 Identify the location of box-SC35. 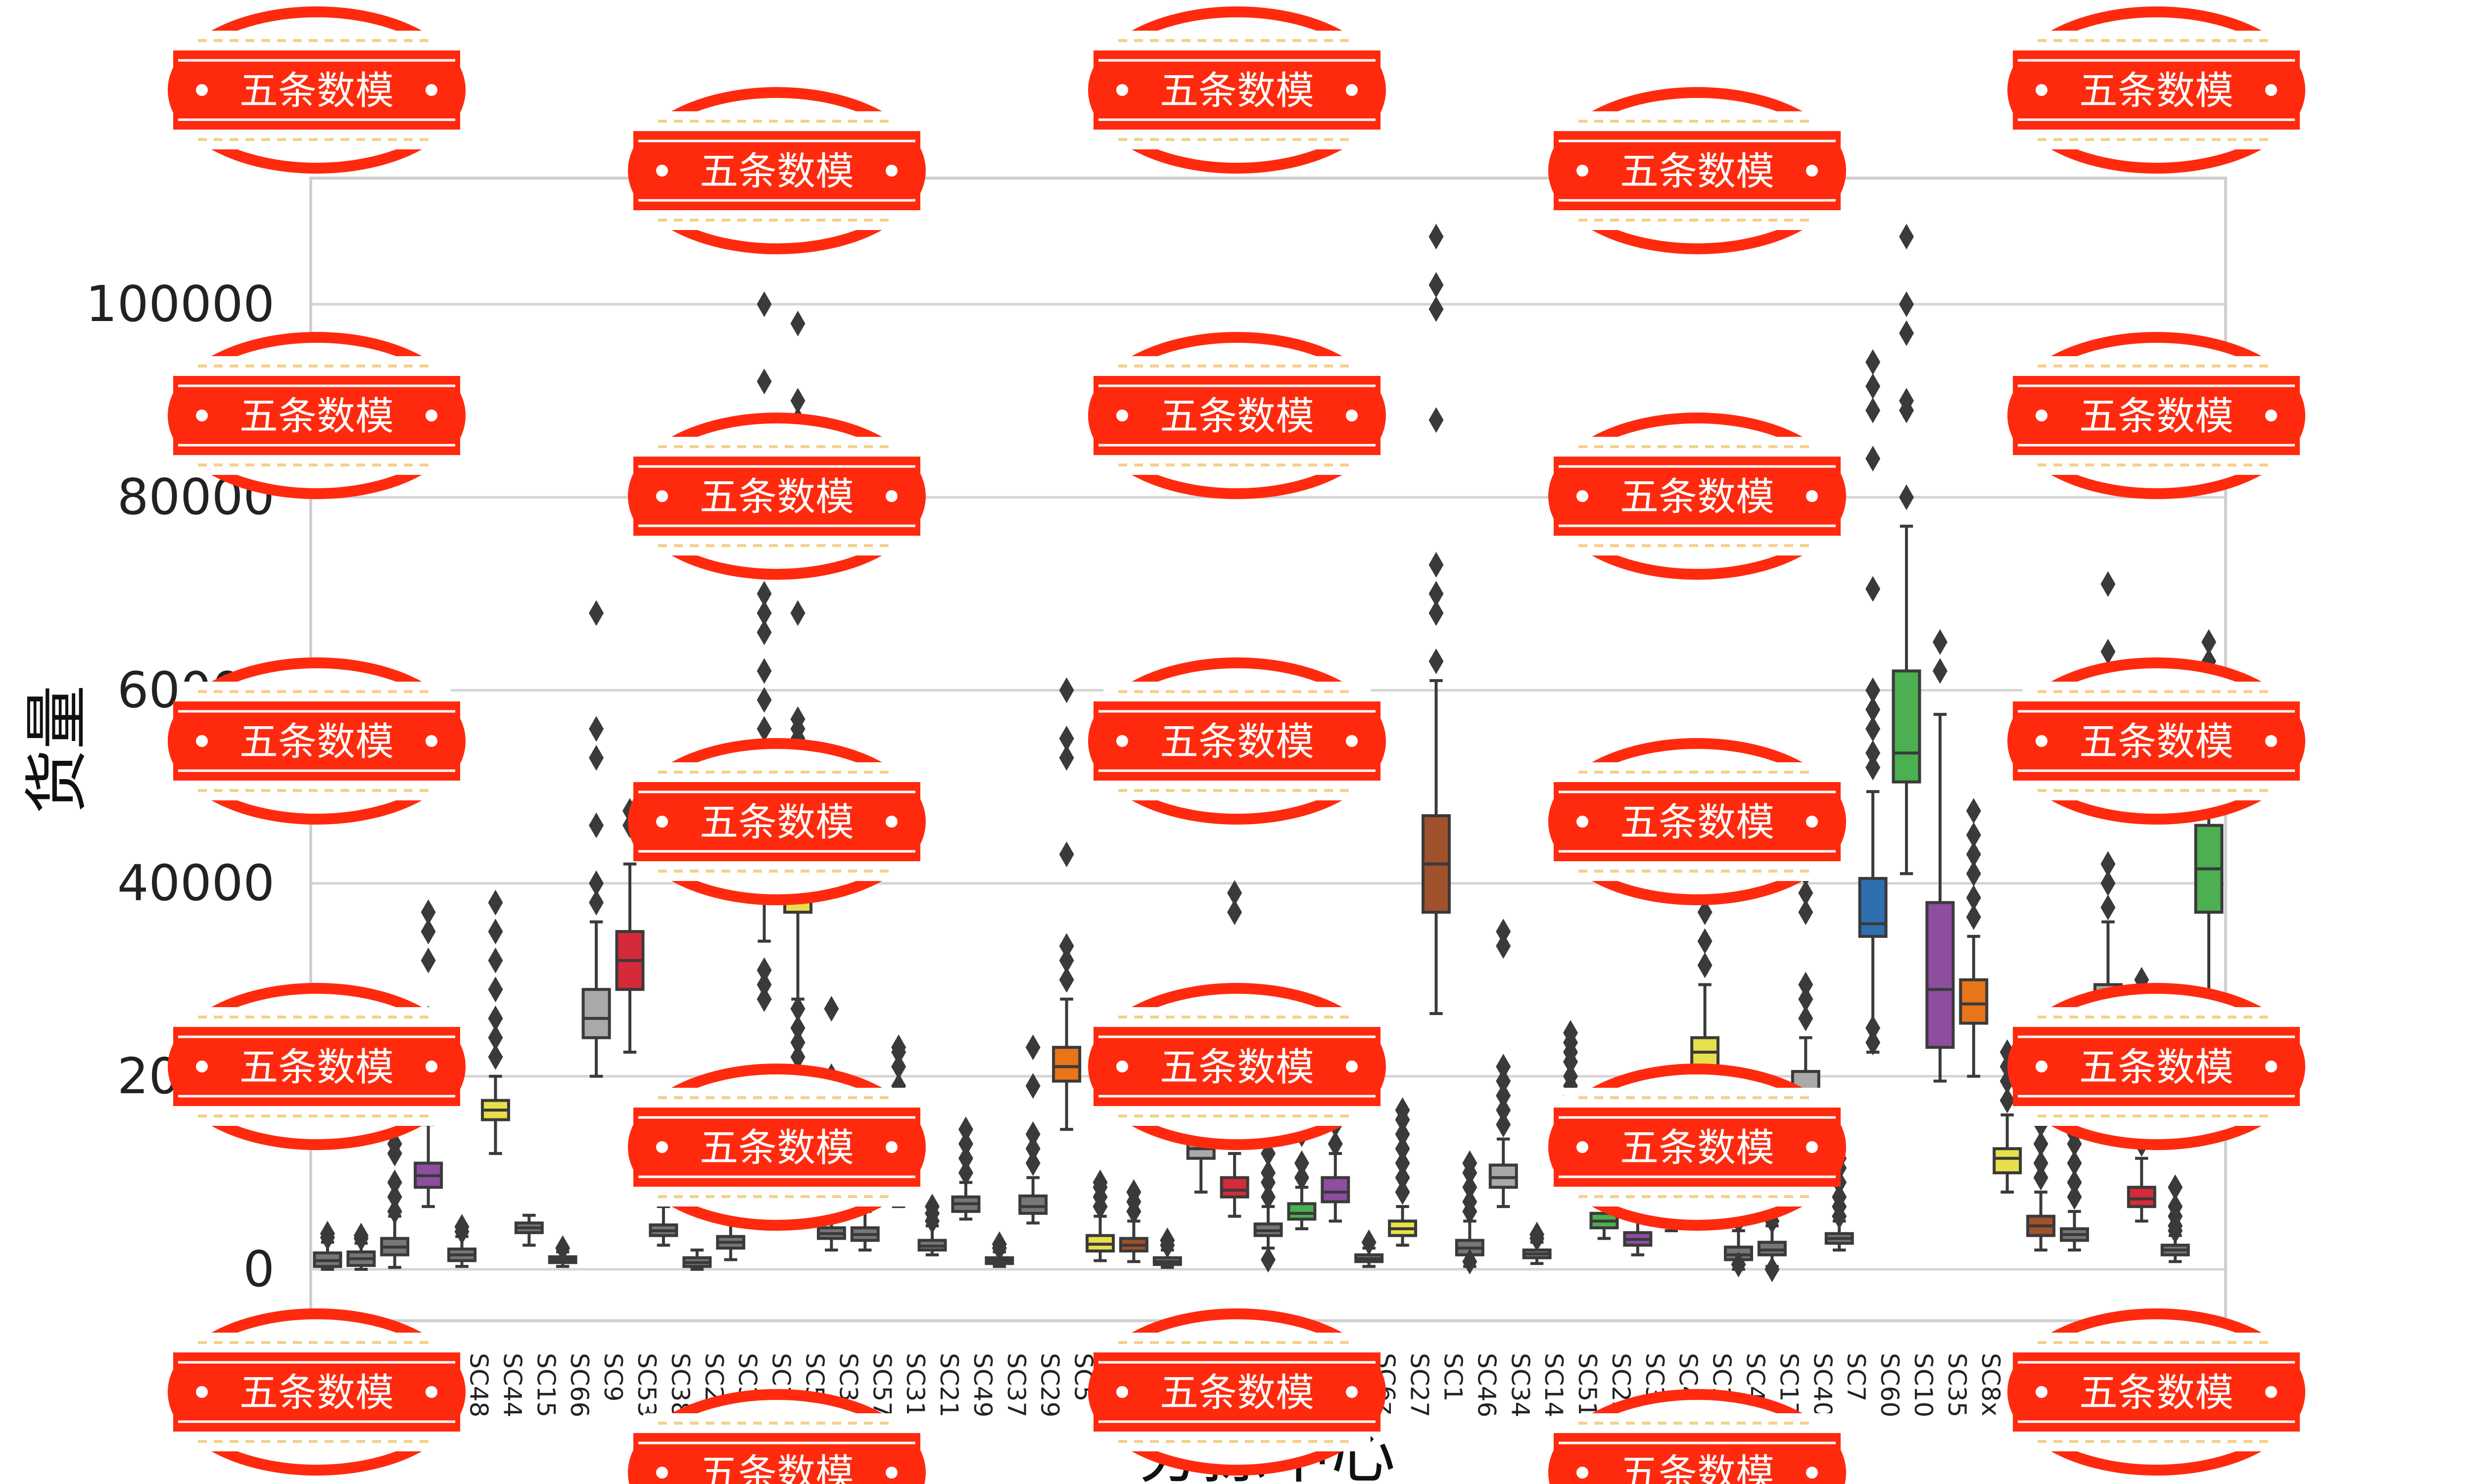
(1940, 856).